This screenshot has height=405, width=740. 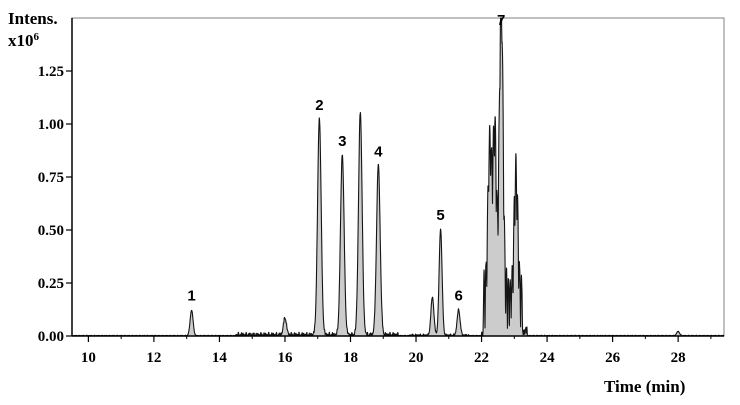 What do you see at coordinates (33, 18) in the screenshot?
I see `y-axis-title-line1: Intens.` at bounding box center [33, 18].